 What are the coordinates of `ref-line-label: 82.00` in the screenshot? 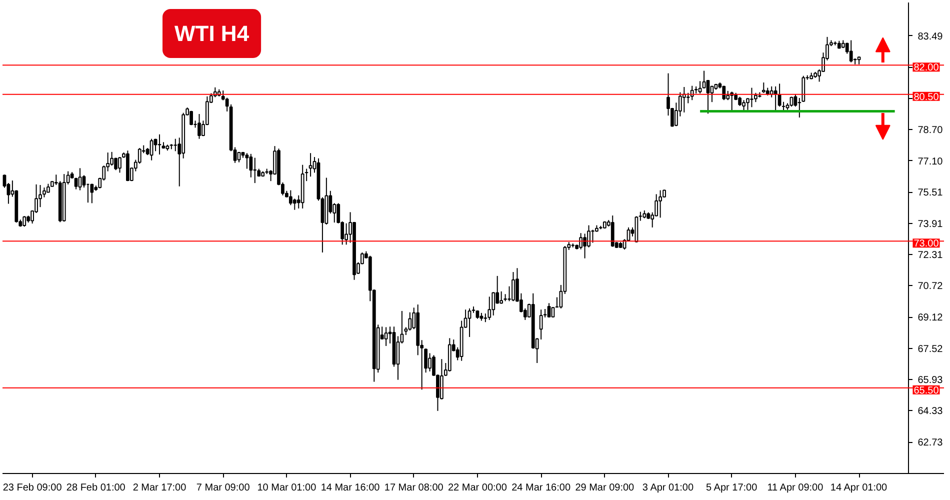 It's located at (927, 68).